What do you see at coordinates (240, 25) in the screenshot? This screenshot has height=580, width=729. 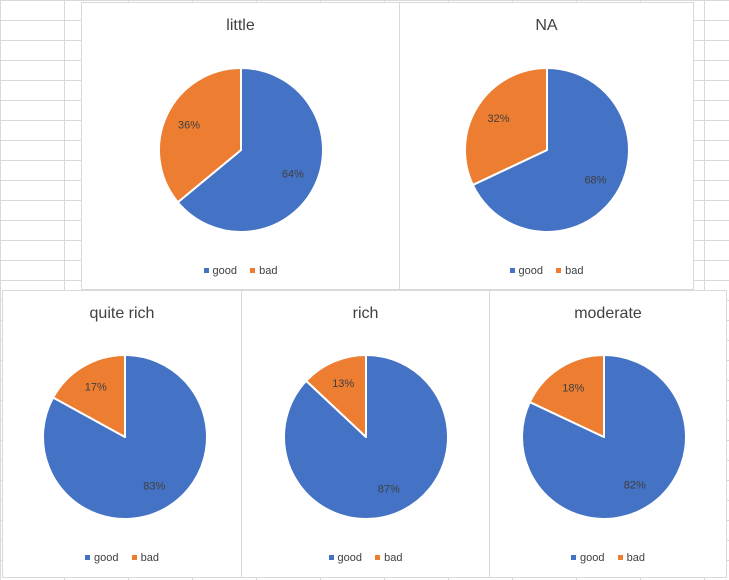 I see `chart-title: little` at bounding box center [240, 25].